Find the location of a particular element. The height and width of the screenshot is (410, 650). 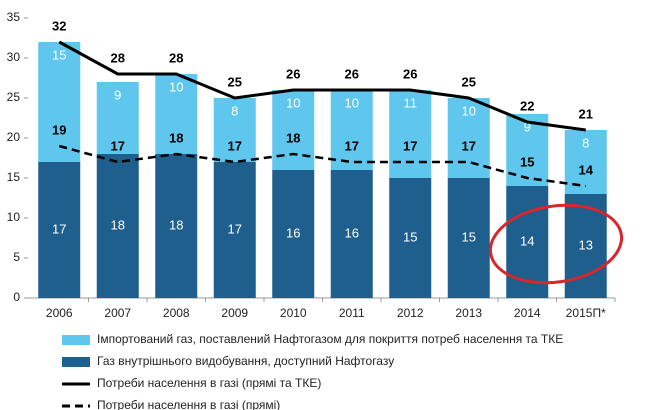

x-tick-label: 2013 is located at coordinates (468, 313).